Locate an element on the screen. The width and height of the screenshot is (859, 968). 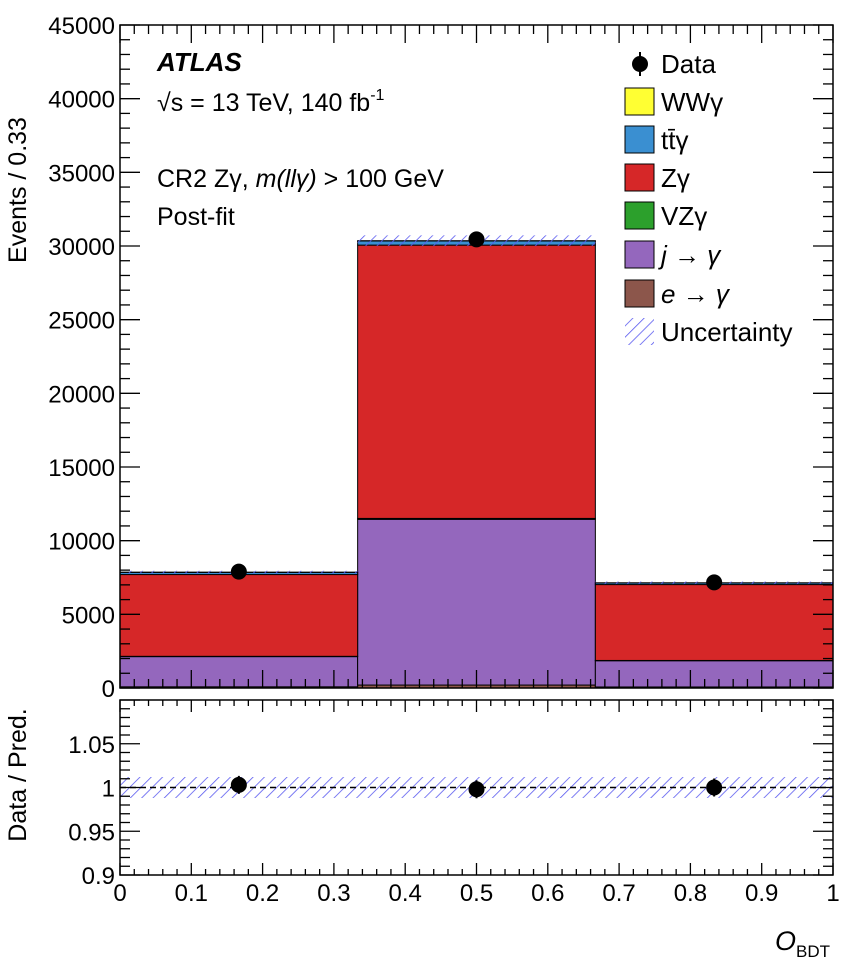
legend-item-uncertainty: Uncertainty is located at coordinates (709, 332).